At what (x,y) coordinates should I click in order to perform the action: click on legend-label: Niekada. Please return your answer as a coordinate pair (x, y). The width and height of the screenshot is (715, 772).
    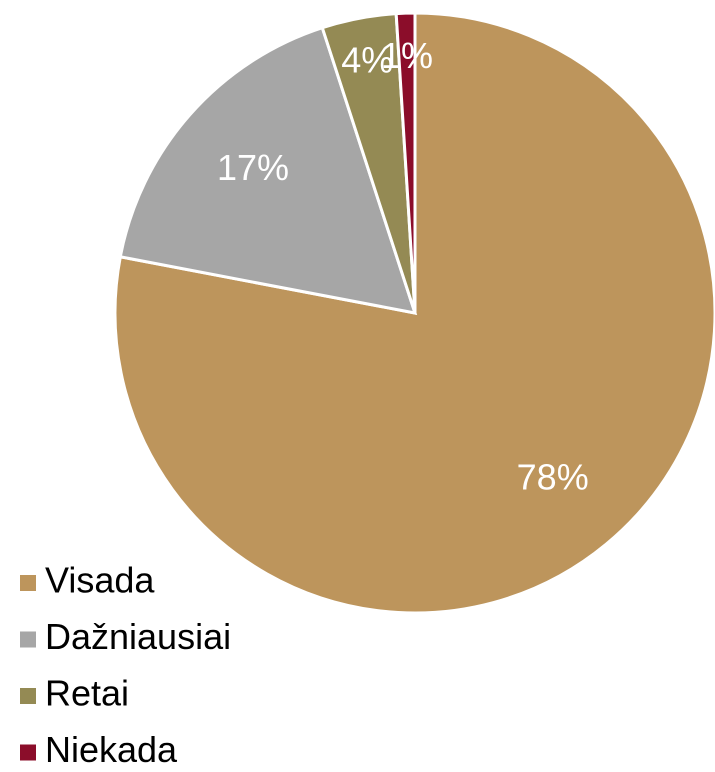
    Looking at the image, I should click on (111, 749).